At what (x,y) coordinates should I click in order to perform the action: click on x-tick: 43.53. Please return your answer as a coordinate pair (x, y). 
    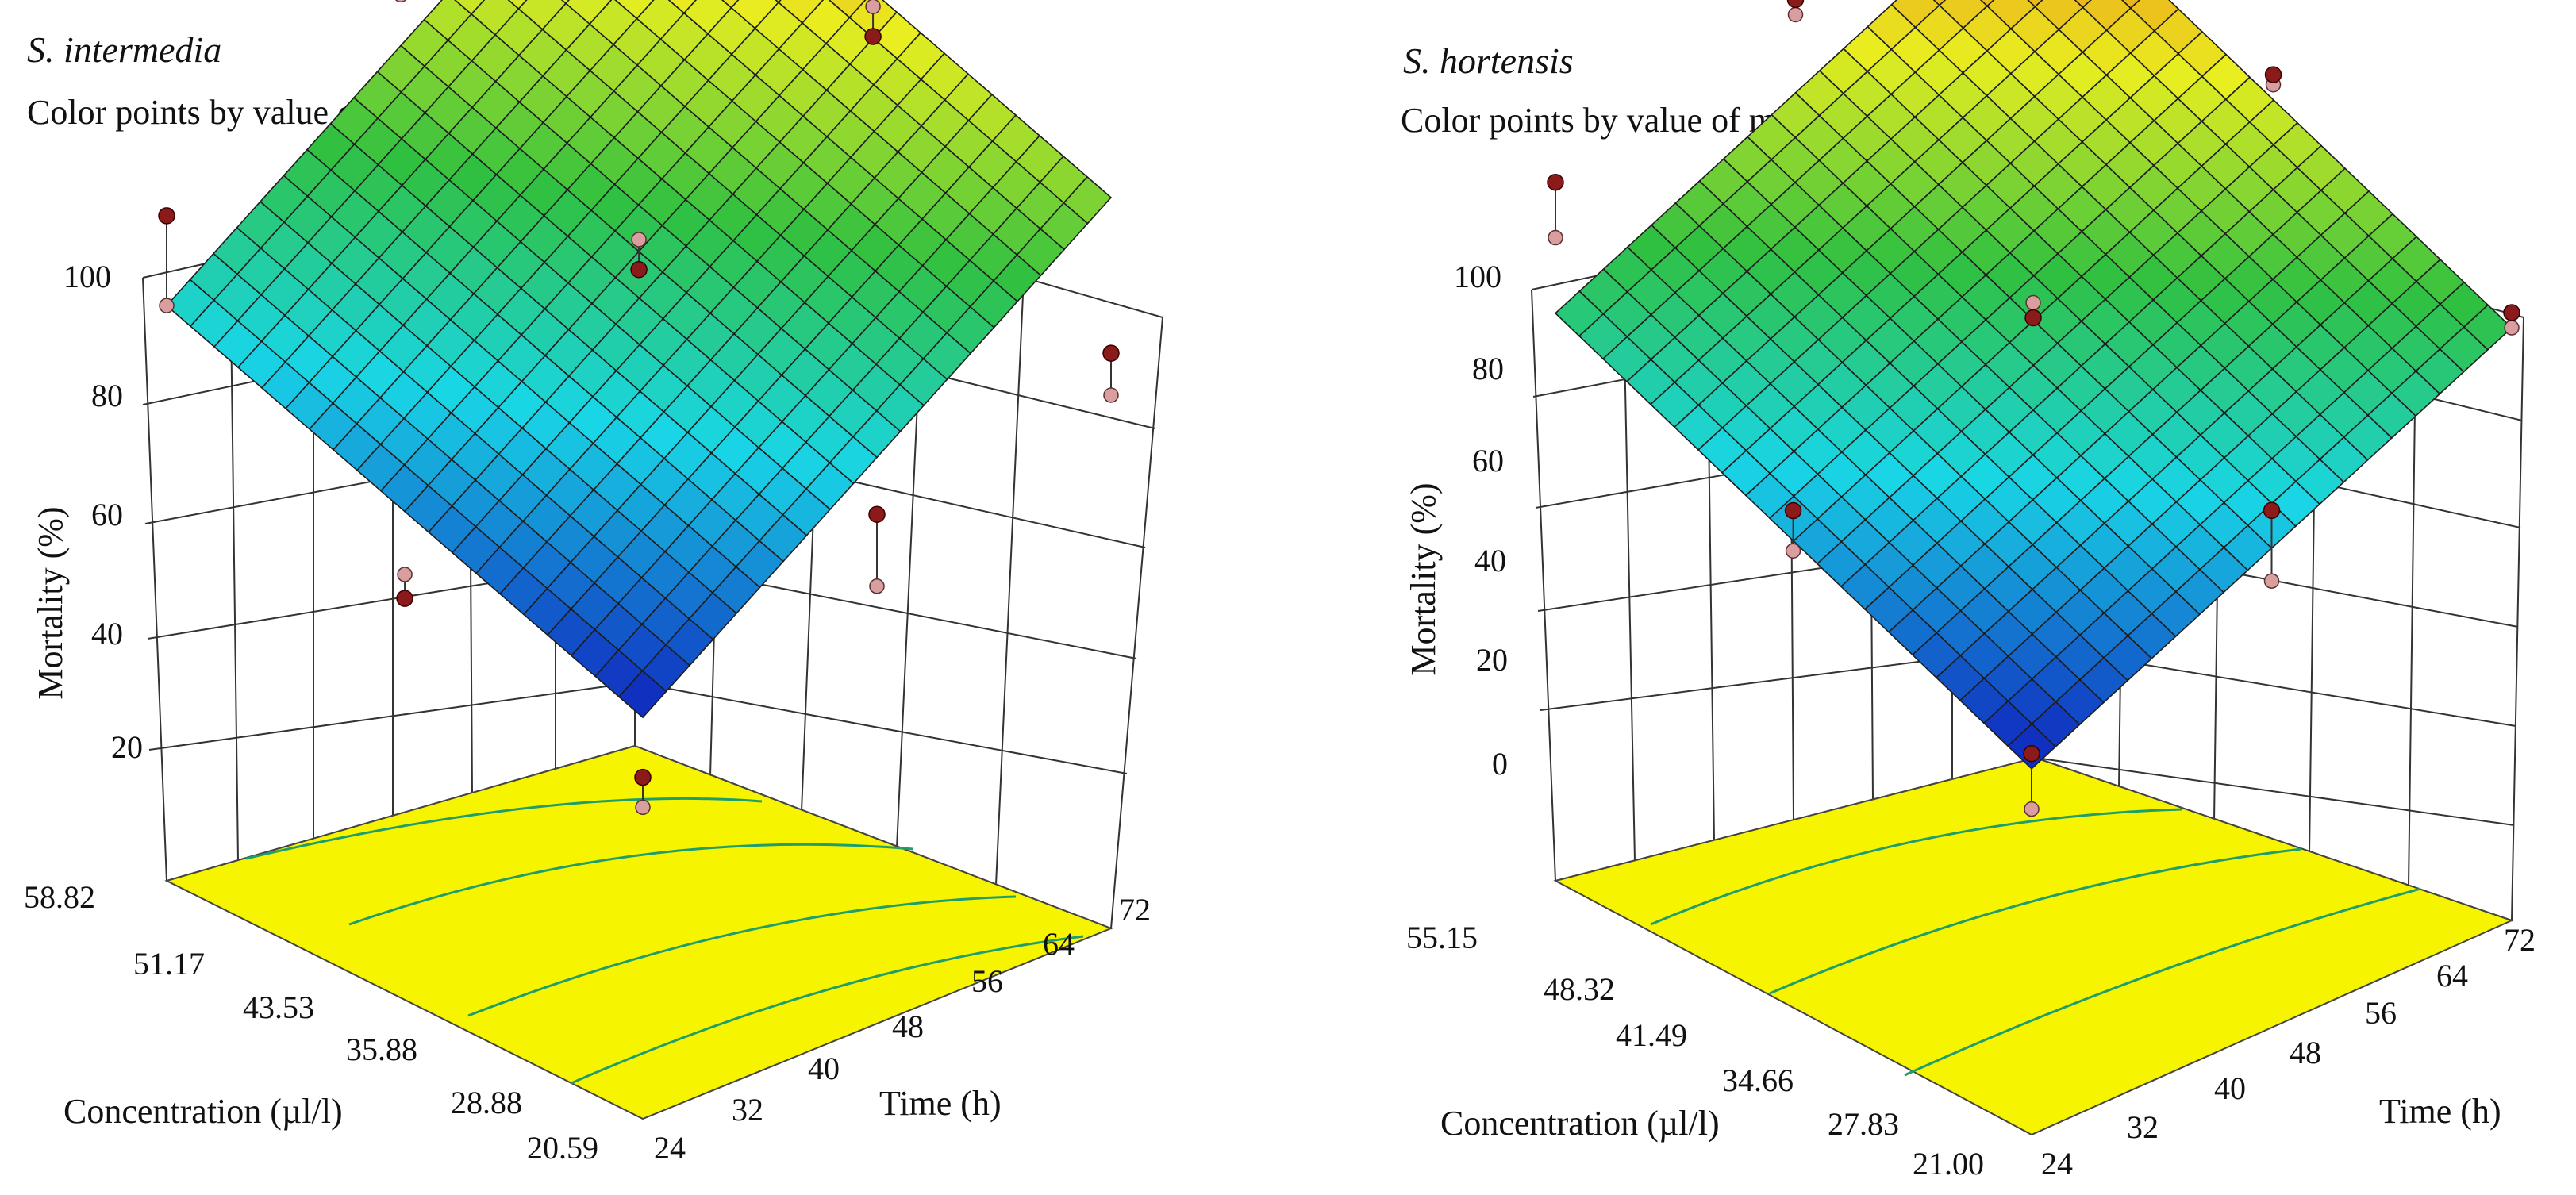
    Looking at the image, I should click on (278, 1007).